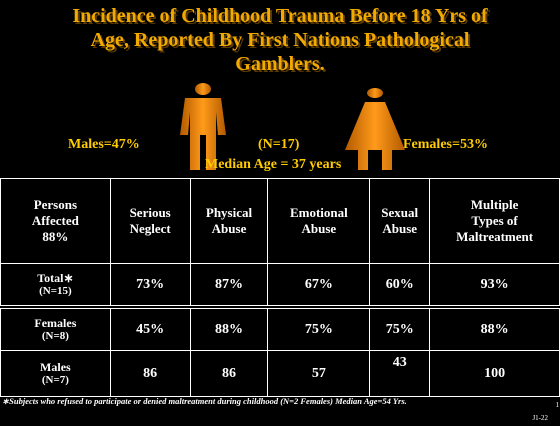 This screenshot has height=426, width=560. What do you see at coordinates (229, 212) in the screenshot?
I see `header-line: Physical` at bounding box center [229, 212].